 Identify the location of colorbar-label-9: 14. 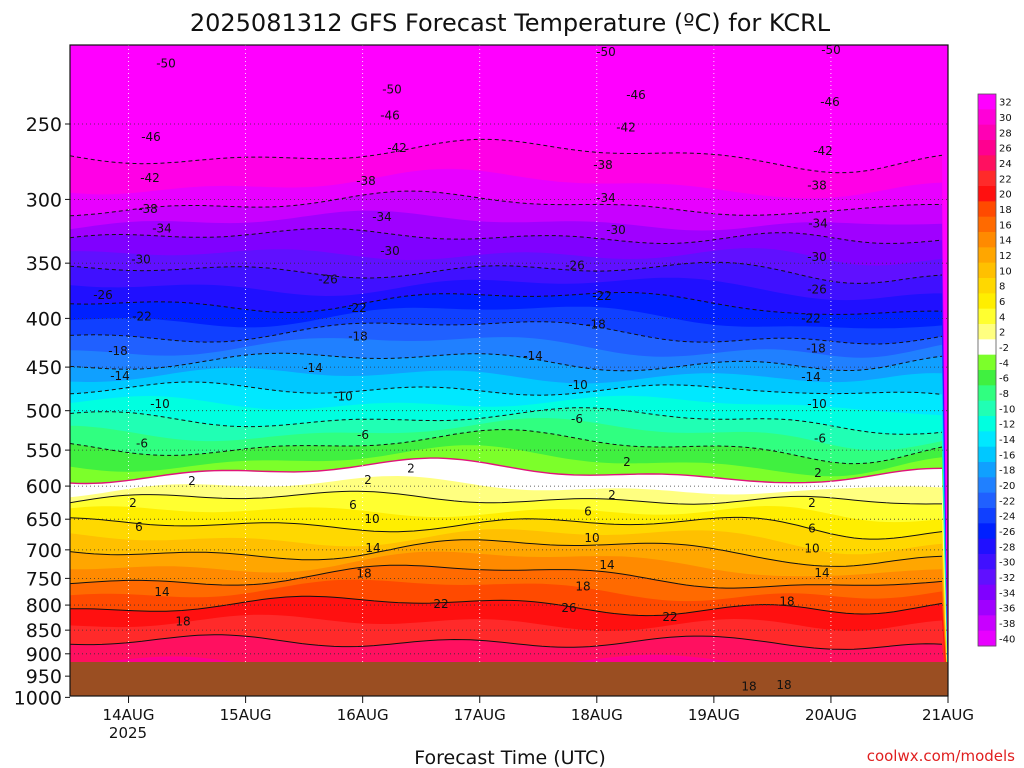
(1005, 241).